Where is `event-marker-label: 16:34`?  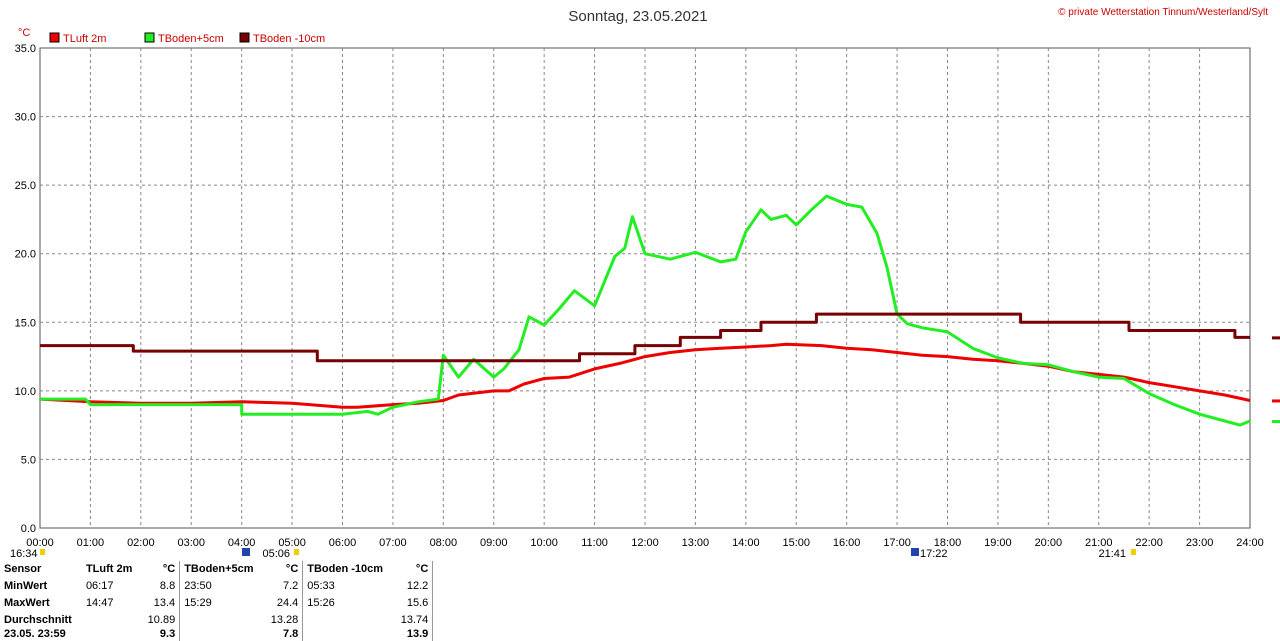 event-marker-label: 16:34 is located at coordinates (24, 554).